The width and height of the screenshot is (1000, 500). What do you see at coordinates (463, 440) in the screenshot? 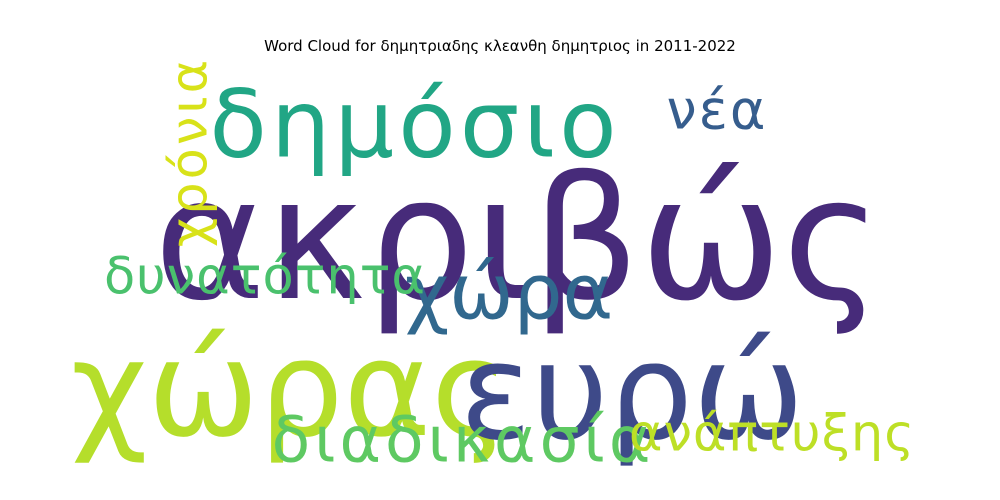
I see `cloud-word: διαδικασία` at bounding box center [463, 440].